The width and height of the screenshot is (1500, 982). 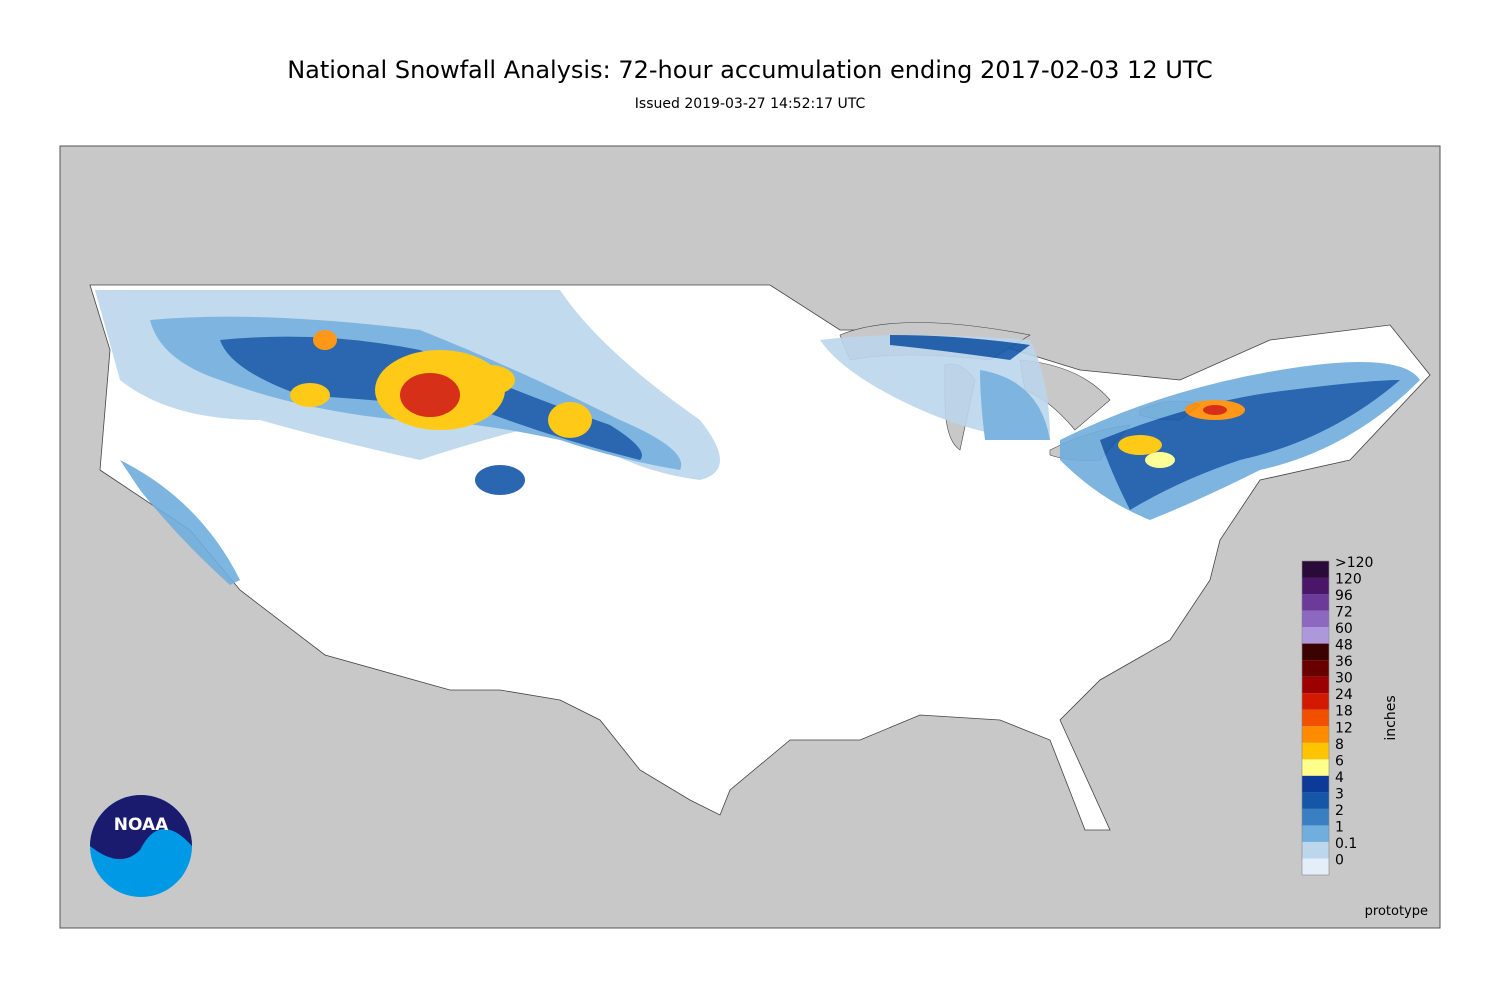 What do you see at coordinates (1344, 646) in the screenshot?
I see `legend-label: 48` at bounding box center [1344, 646].